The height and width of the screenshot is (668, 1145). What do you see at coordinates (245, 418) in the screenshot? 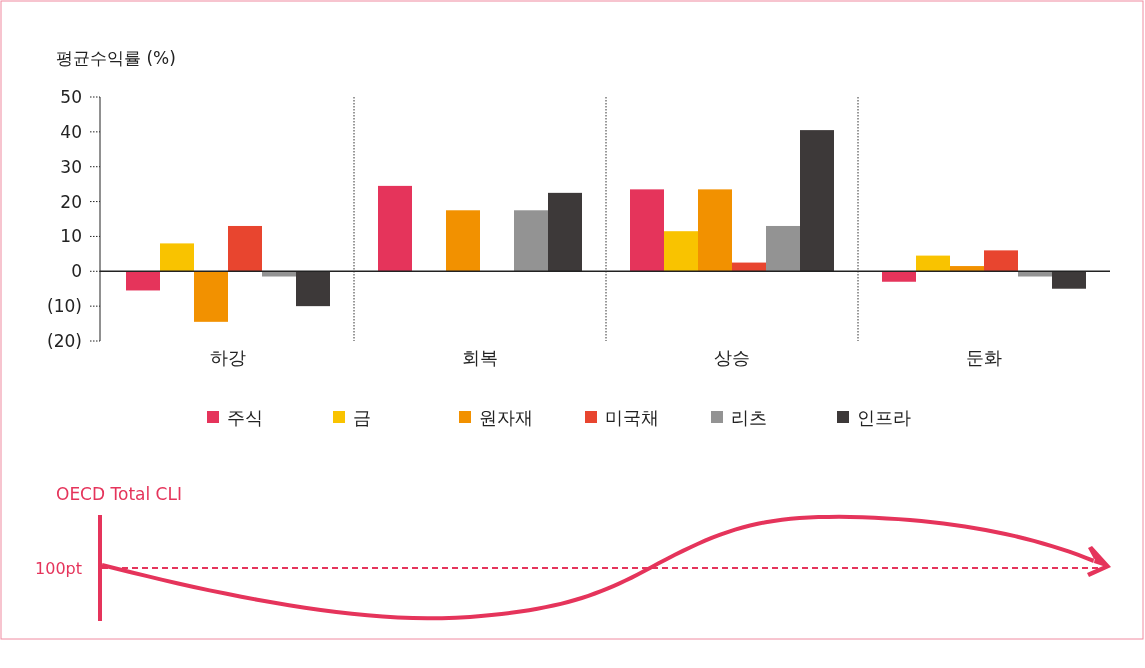
I see `legend-label: 주식` at bounding box center [245, 418].